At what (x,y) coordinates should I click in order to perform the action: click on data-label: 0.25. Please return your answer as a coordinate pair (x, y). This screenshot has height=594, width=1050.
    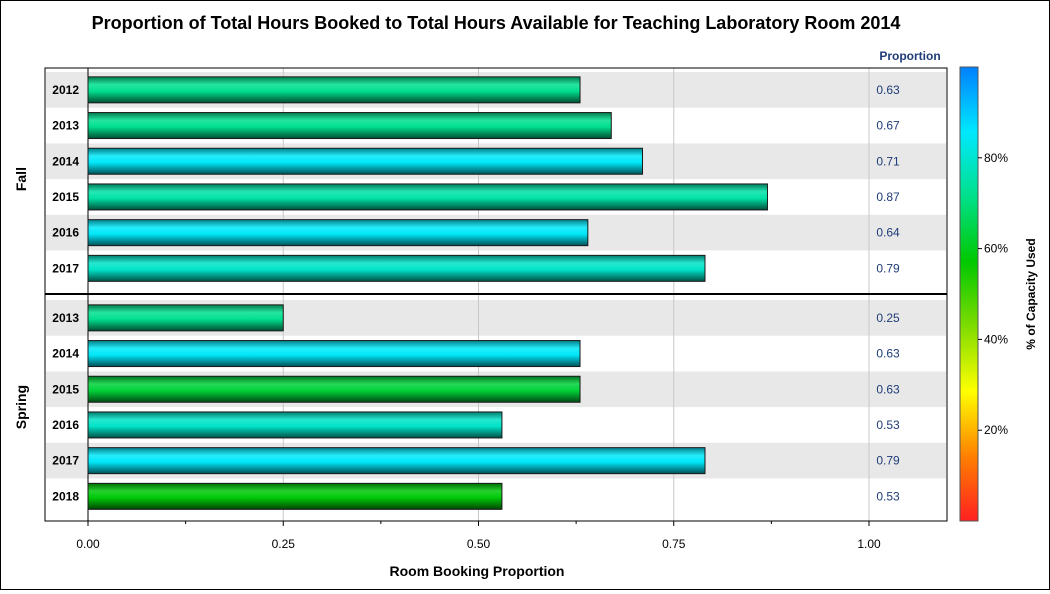
    Looking at the image, I should click on (888, 318).